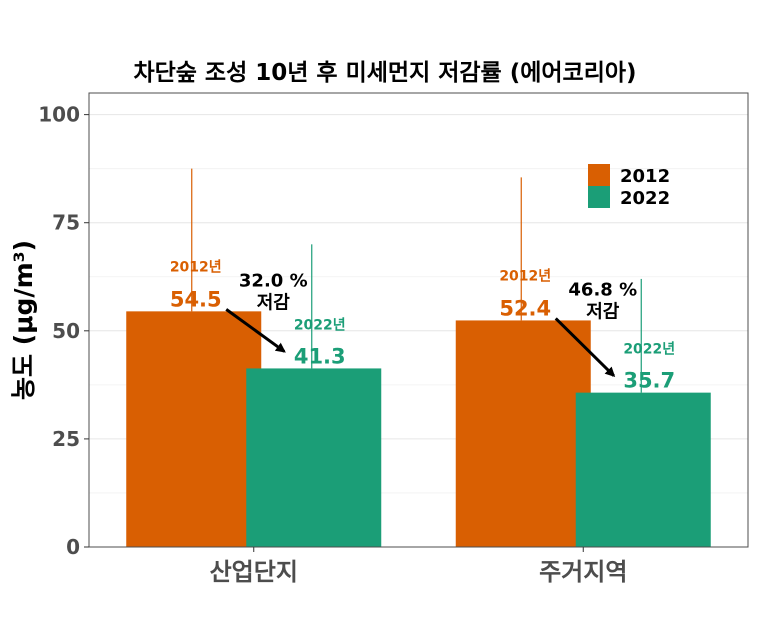 The width and height of the screenshot is (780, 623). Describe the element at coordinates (66, 223) in the screenshot. I see `y-tick-label: 75` at that location.